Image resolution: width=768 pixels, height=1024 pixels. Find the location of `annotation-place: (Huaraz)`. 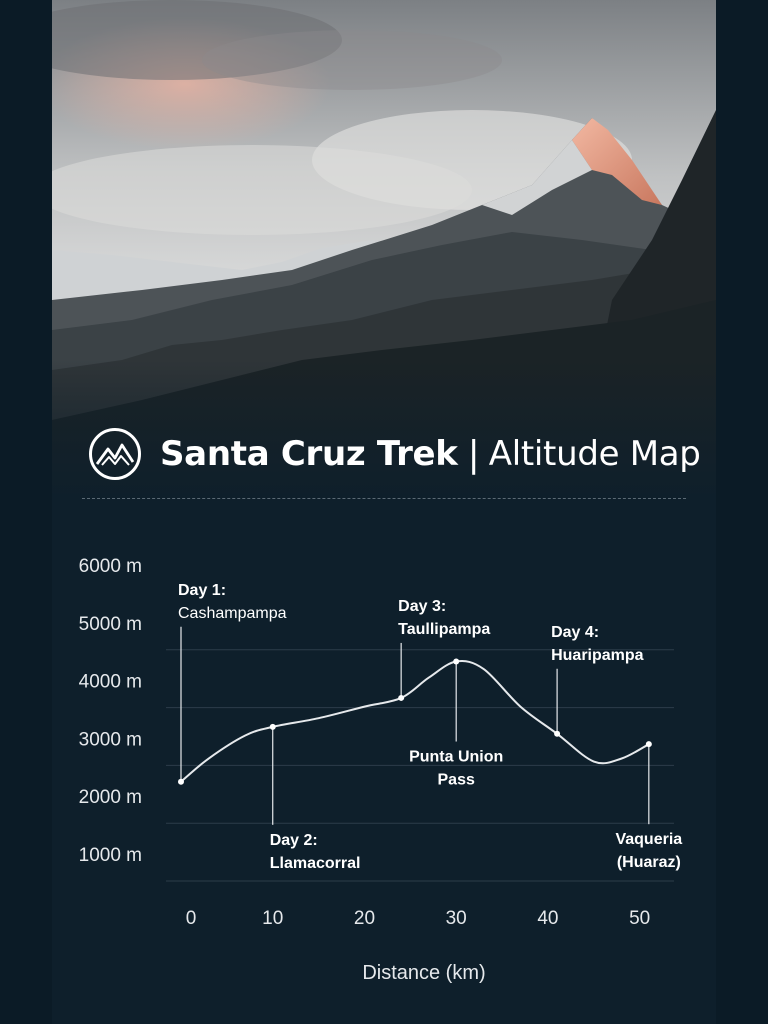

annotation-place: (Huaraz) is located at coordinates (649, 862).